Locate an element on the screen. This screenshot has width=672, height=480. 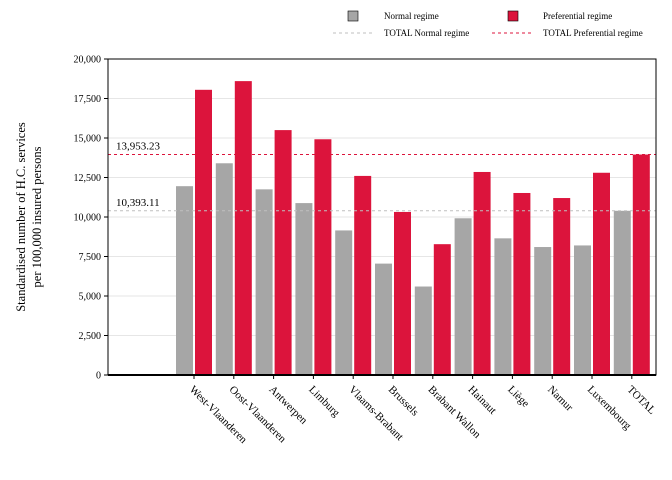
legend-label-preferential: Preferential regime is located at coordinates (577, 16).